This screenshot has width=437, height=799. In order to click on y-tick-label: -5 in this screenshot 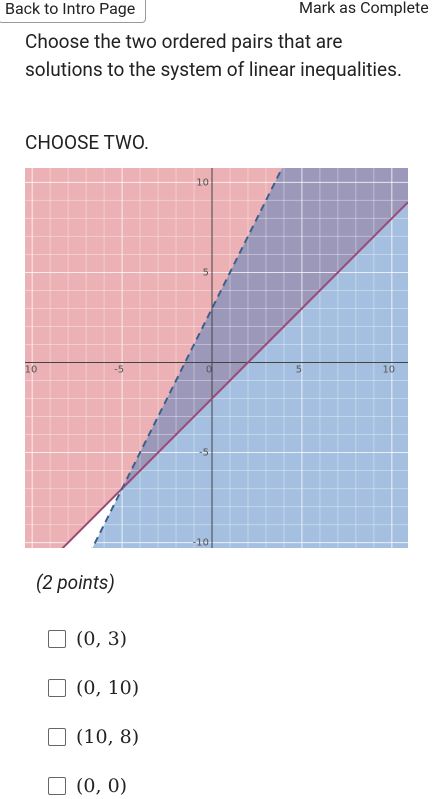, I will do `click(204, 453)`.